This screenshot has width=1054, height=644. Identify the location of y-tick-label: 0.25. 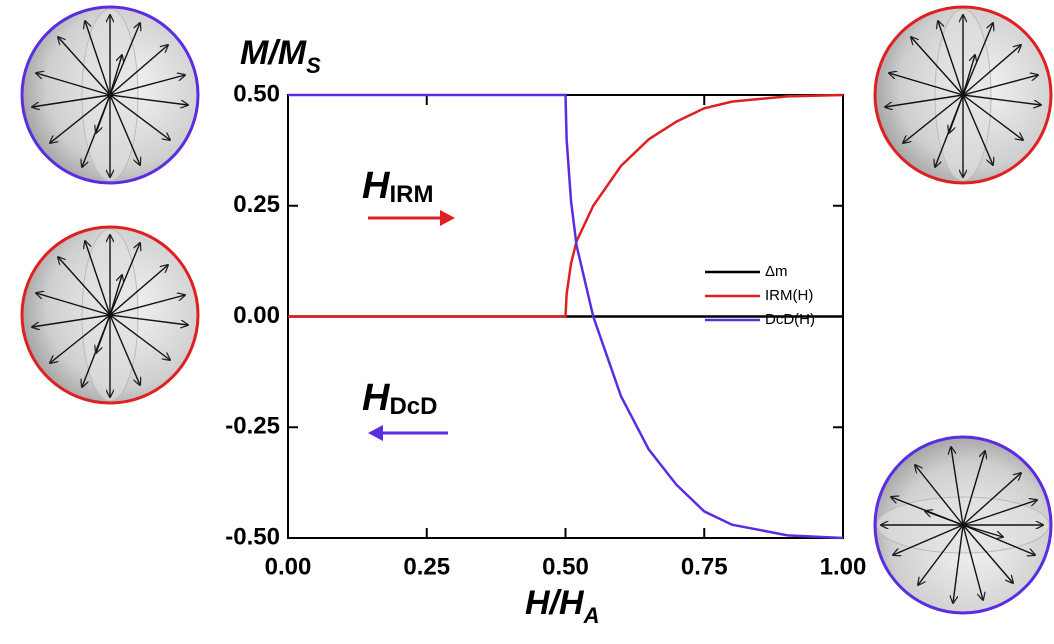
(256, 204).